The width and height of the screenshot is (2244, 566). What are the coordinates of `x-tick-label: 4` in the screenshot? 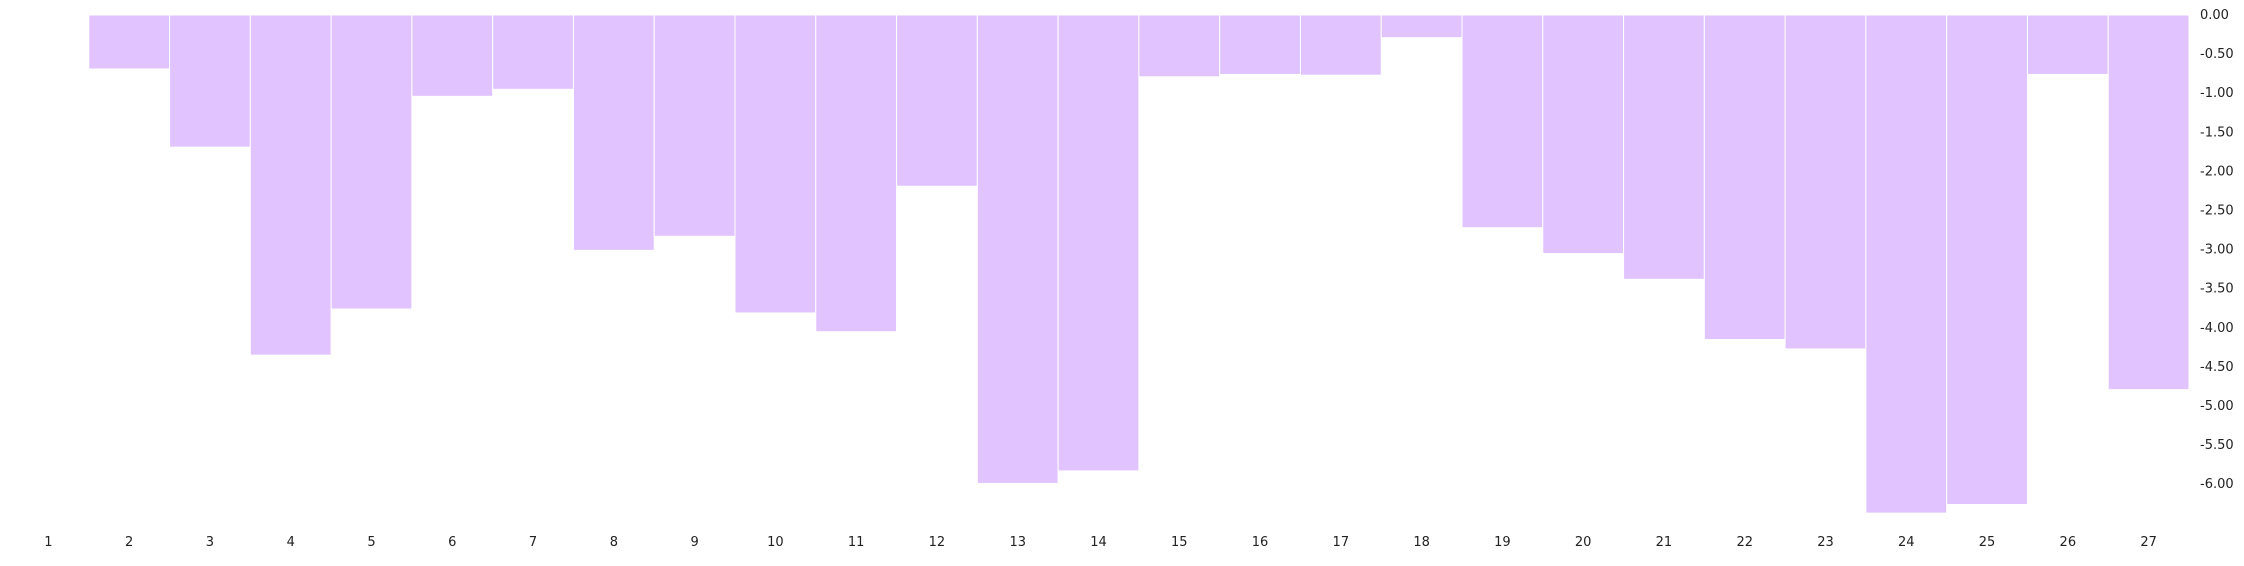 It's located at (291, 542).